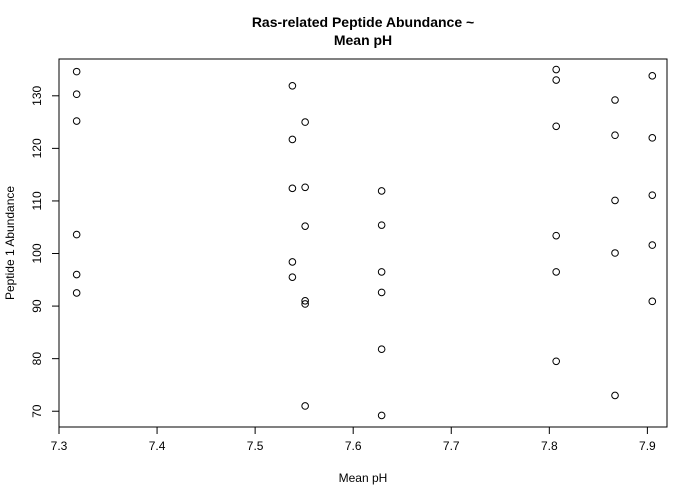  I want to click on y-tick-label: 70, so click(37, 411).